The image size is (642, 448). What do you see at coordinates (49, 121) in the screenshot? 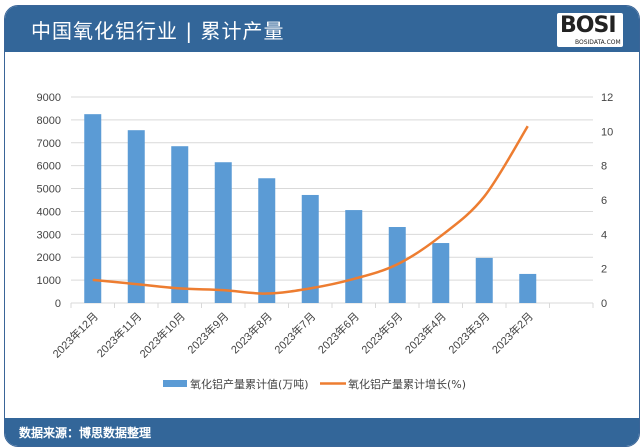
I see `y-left-tick-label: 8000` at bounding box center [49, 121].